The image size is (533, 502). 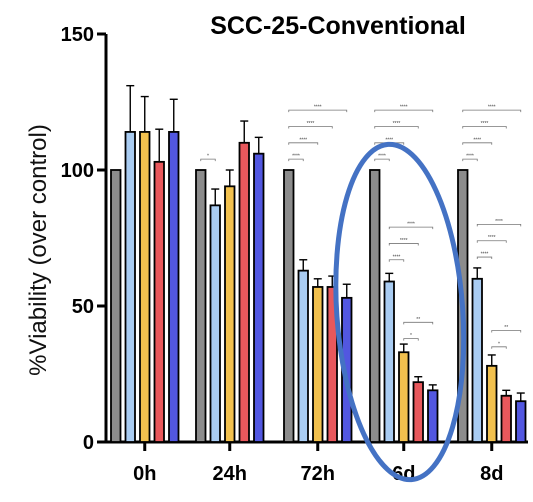 What do you see at coordinates (230, 314) in the screenshot?
I see `bar-24h-s3` at bounding box center [230, 314].